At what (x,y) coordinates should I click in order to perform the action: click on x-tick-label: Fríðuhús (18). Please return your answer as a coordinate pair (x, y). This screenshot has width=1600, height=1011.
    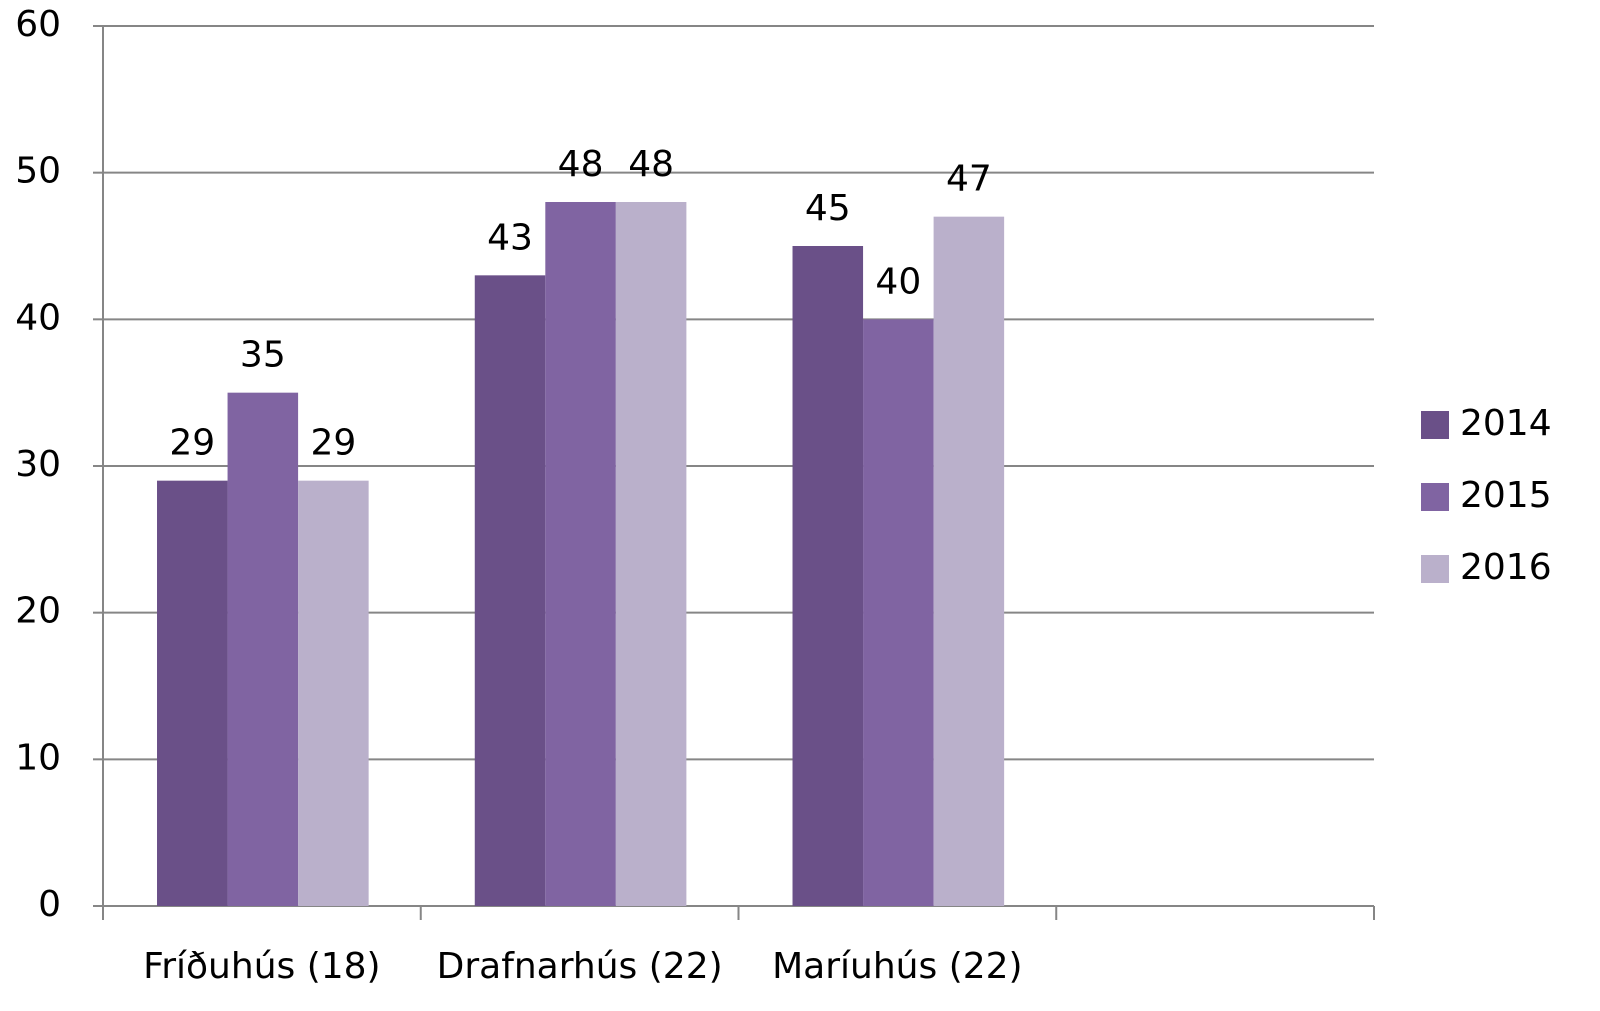
    Looking at the image, I should click on (261, 966).